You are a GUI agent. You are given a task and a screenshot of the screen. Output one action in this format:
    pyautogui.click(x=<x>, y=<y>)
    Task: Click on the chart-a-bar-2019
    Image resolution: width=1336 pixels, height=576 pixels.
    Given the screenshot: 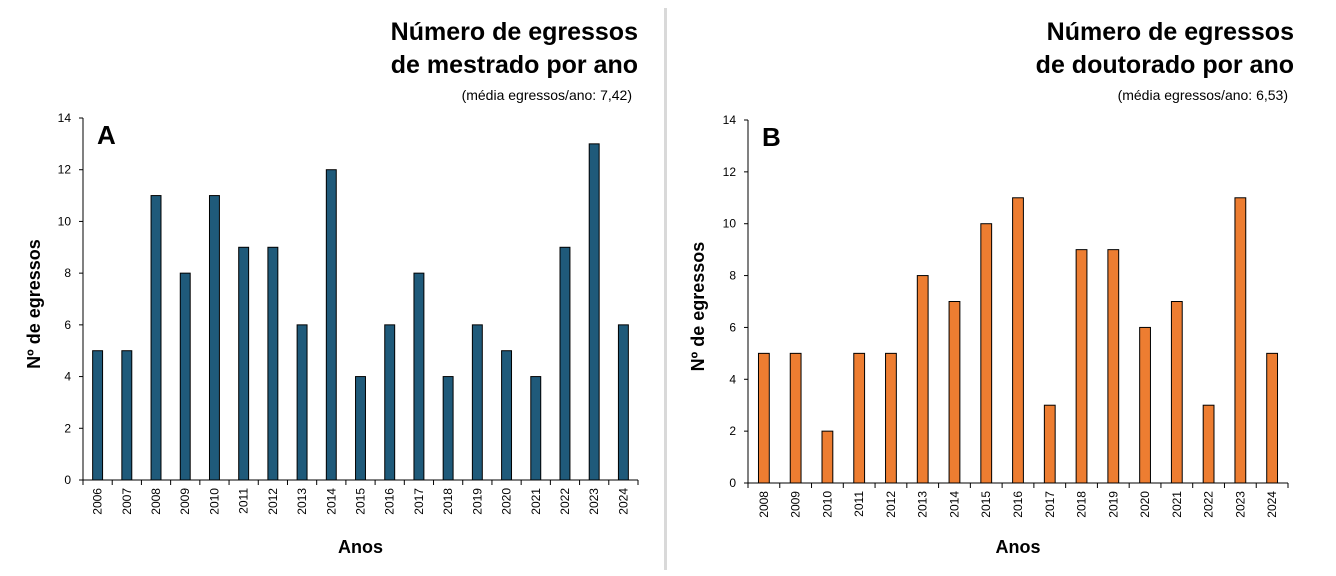 What is the action you would take?
    pyautogui.click(x=477, y=402)
    